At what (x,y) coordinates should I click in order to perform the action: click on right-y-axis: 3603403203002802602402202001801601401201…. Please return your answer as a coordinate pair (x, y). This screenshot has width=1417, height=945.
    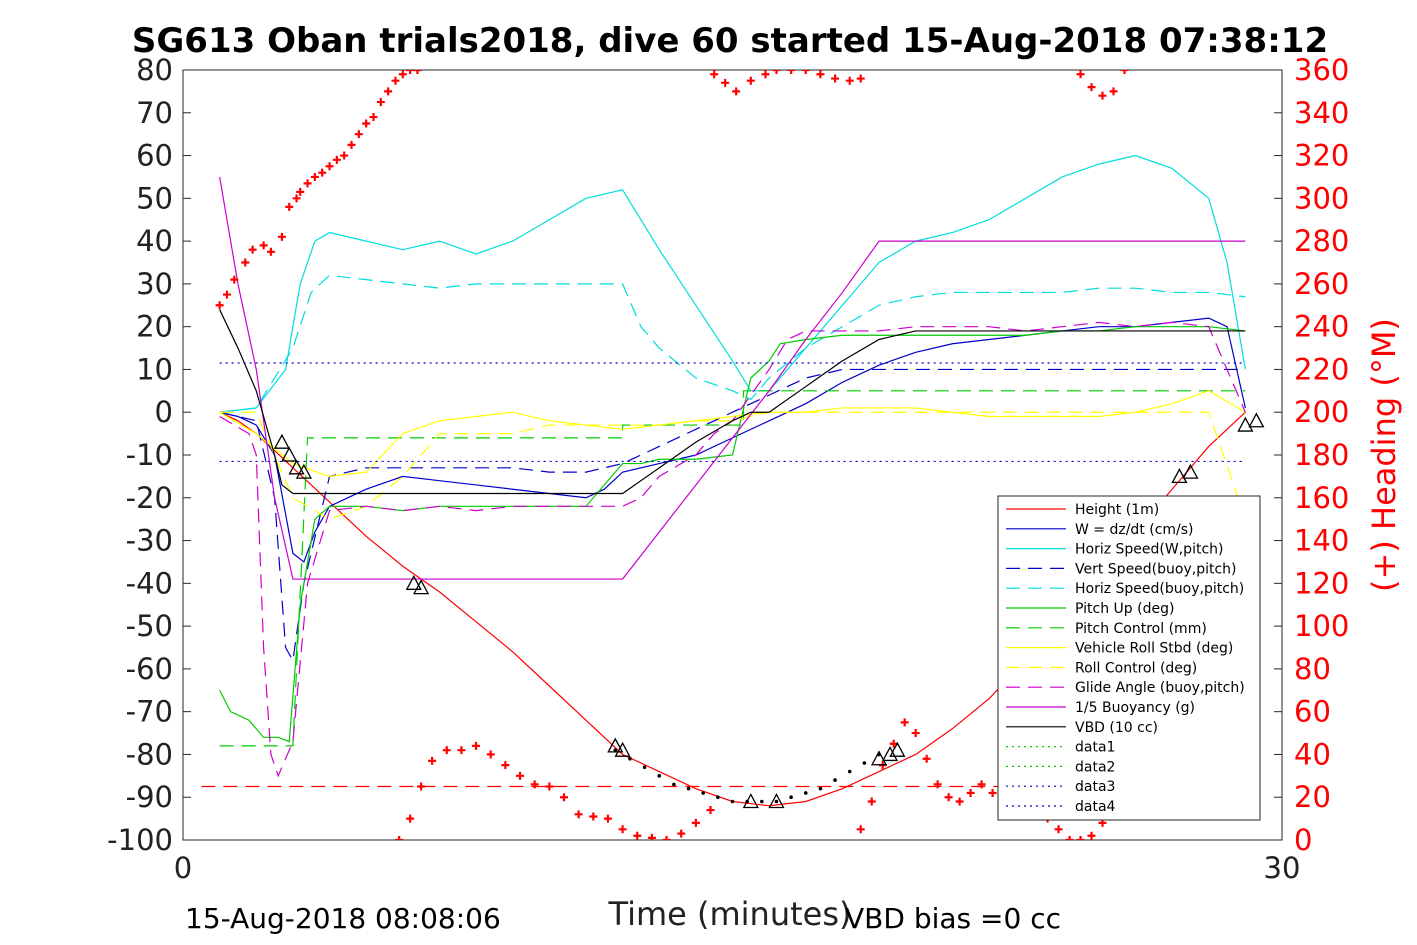
    Looking at the image, I should click on (1311, 455).